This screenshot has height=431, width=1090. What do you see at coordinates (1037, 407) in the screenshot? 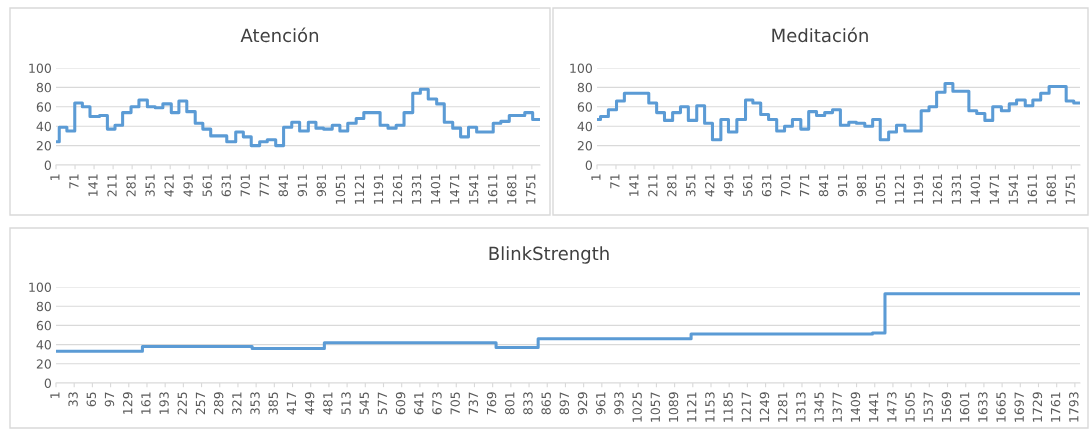
I see `x-tick-label: 1729` at bounding box center [1037, 407].